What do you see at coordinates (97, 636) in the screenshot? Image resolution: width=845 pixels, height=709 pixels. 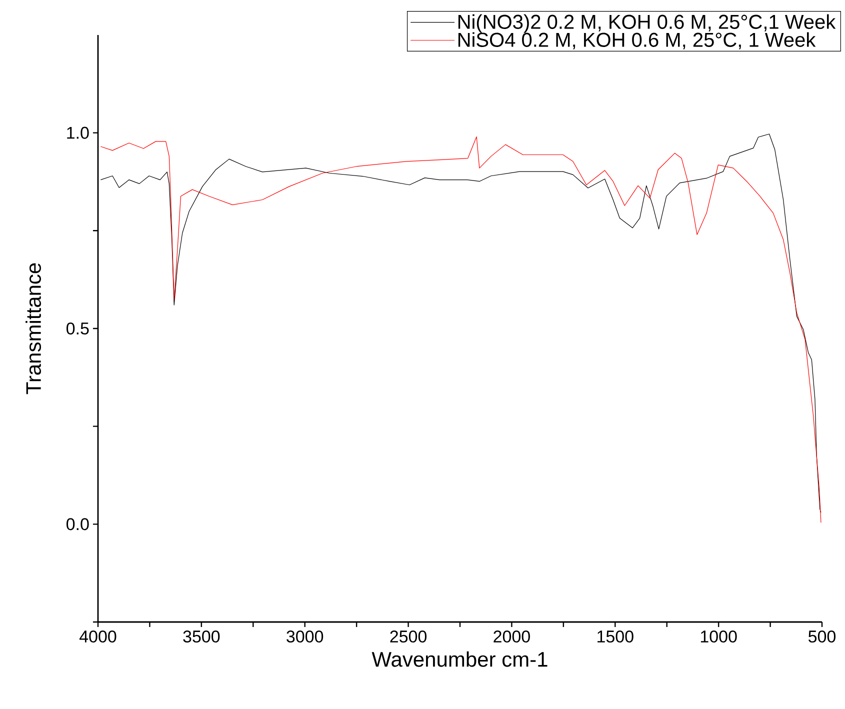 I see `x-tick-label: 4000` at bounding box center [97, 636].